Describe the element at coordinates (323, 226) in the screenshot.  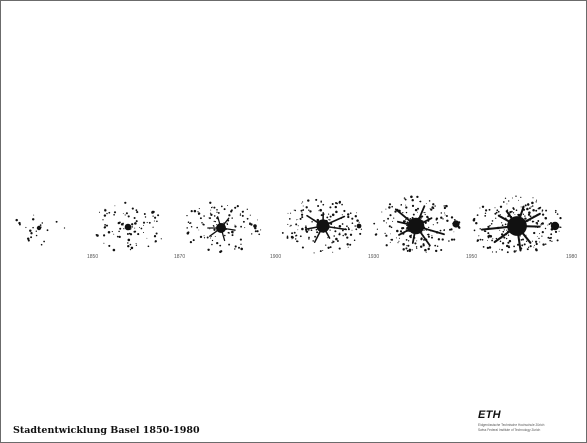
I see `city-core` at that location.